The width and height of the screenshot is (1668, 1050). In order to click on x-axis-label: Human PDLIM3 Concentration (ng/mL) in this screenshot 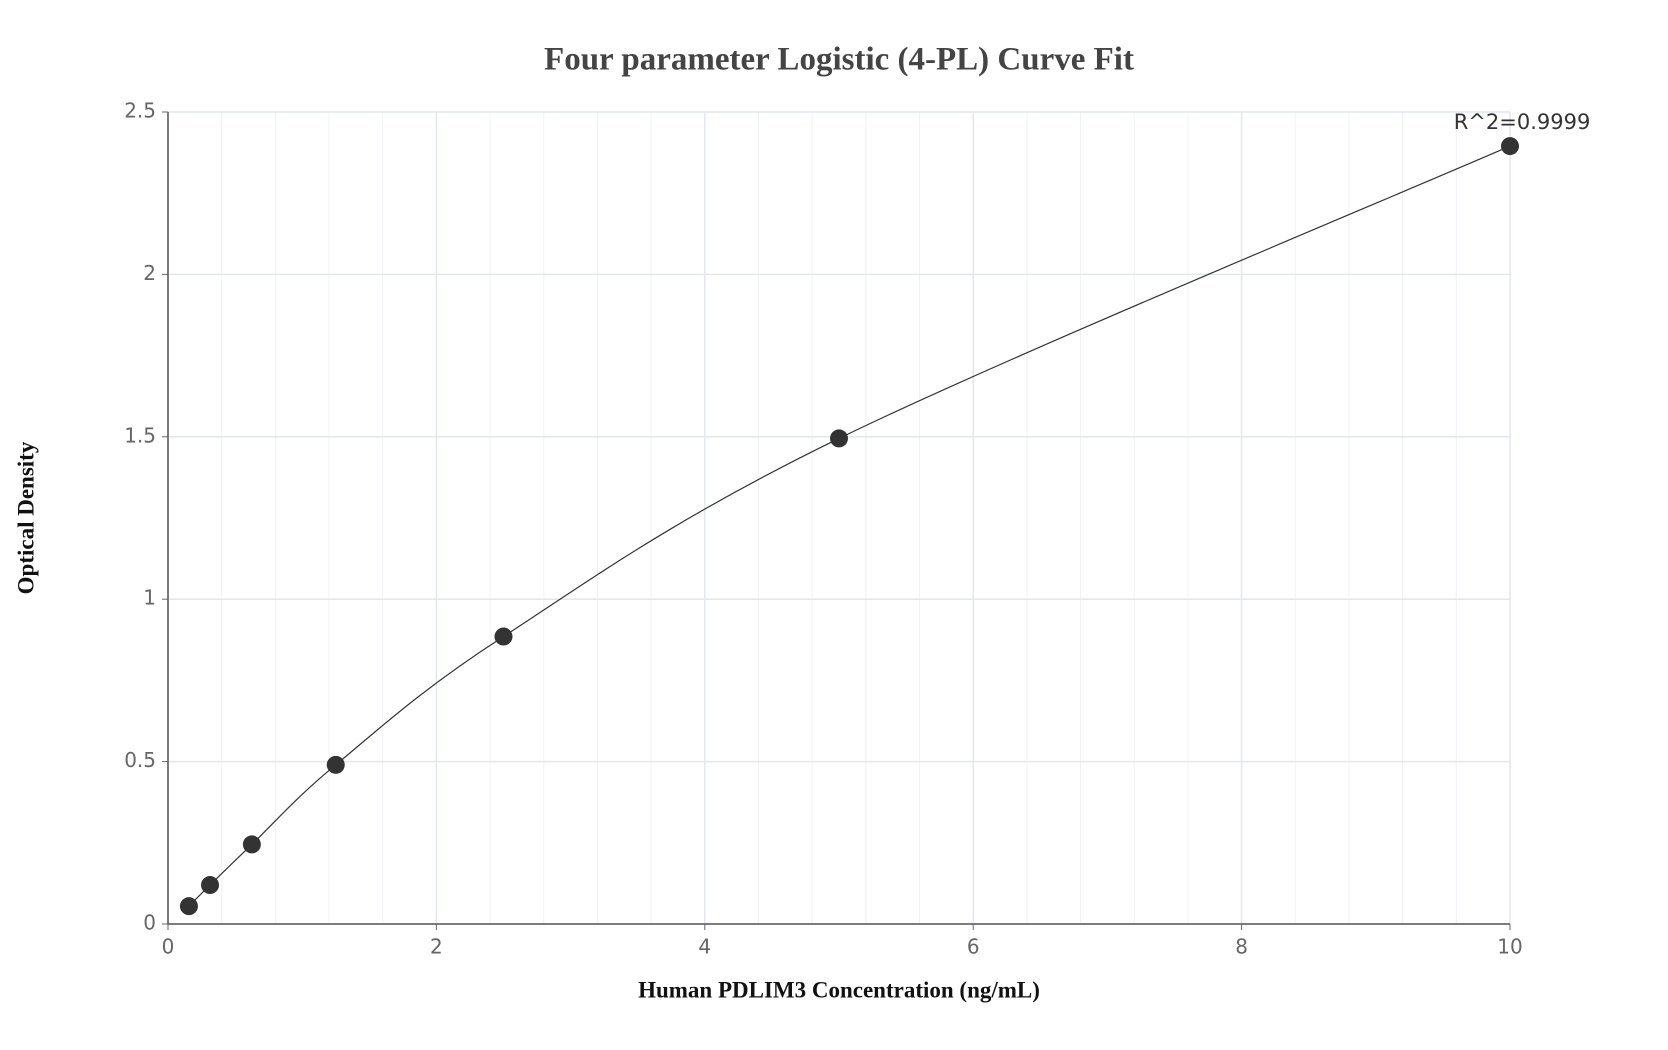, I will do `click(839, 989)`.